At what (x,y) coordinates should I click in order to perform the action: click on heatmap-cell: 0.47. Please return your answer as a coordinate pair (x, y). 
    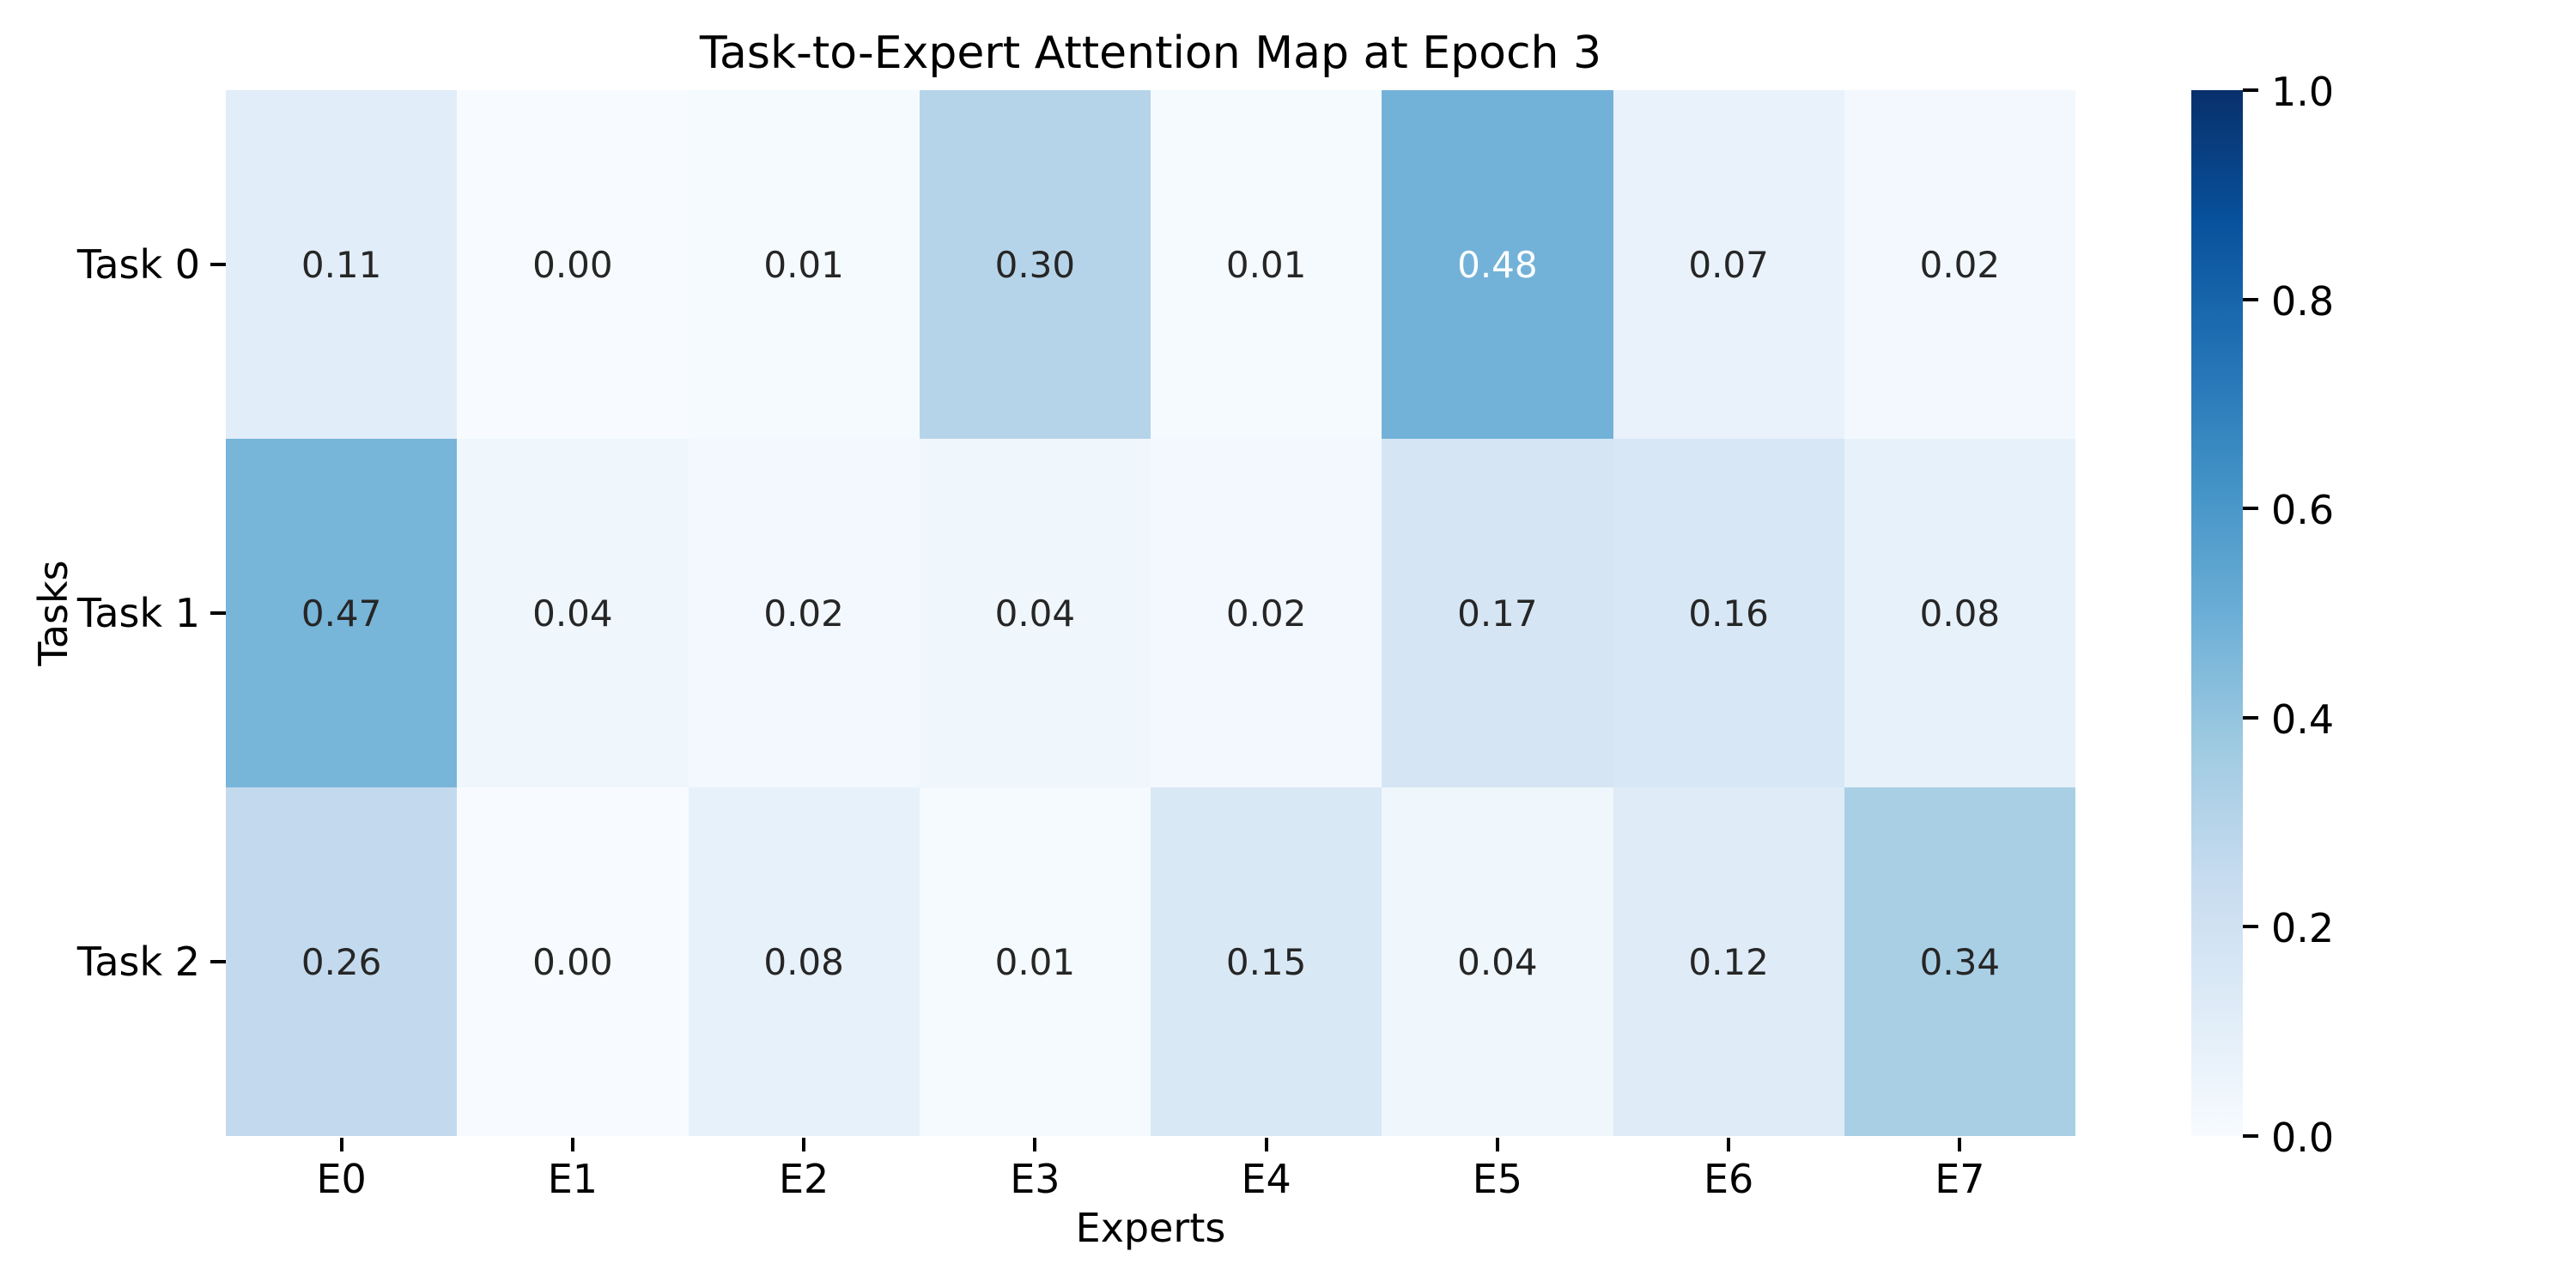
    Looking at the image, I should click on (342, 613).